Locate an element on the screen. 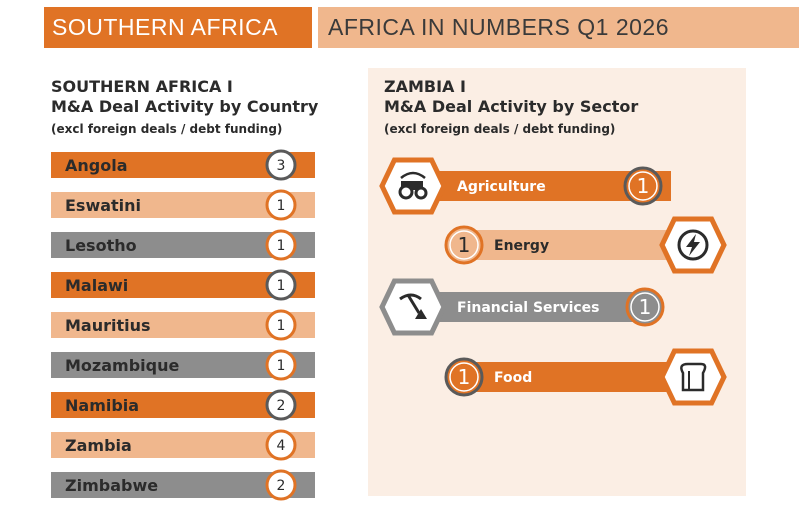 This screenshot has width=799, height=513. sector-chart-title-line1: ZAMBIA I is located at coordinates (425, 86).